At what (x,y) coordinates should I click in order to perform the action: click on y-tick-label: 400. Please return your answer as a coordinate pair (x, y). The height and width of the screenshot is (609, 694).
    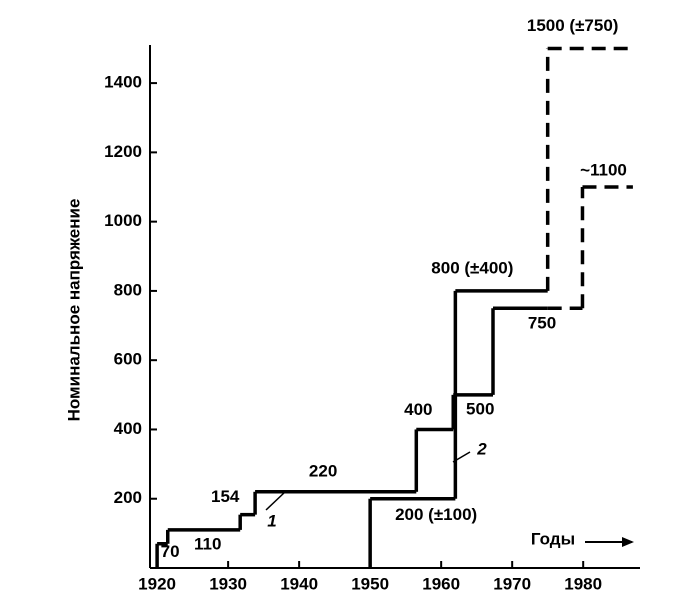
    Looking at the image, I should click on (128, 428).